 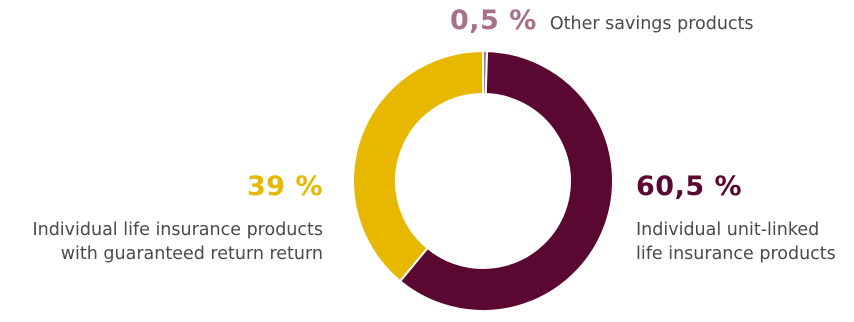 What do you see at coordinates (689, 186) in the screenshot?
I see `value-label-unit-linked: 60,5 %` at bounding box center [689, 186].